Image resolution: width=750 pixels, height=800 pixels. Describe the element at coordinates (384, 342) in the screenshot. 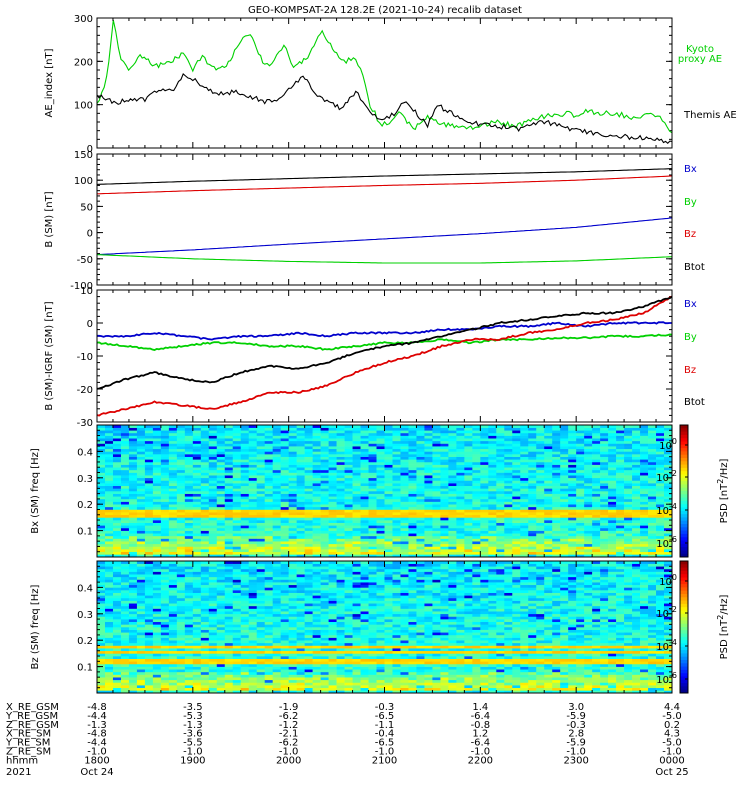

I see `series-line-btot` at that location.